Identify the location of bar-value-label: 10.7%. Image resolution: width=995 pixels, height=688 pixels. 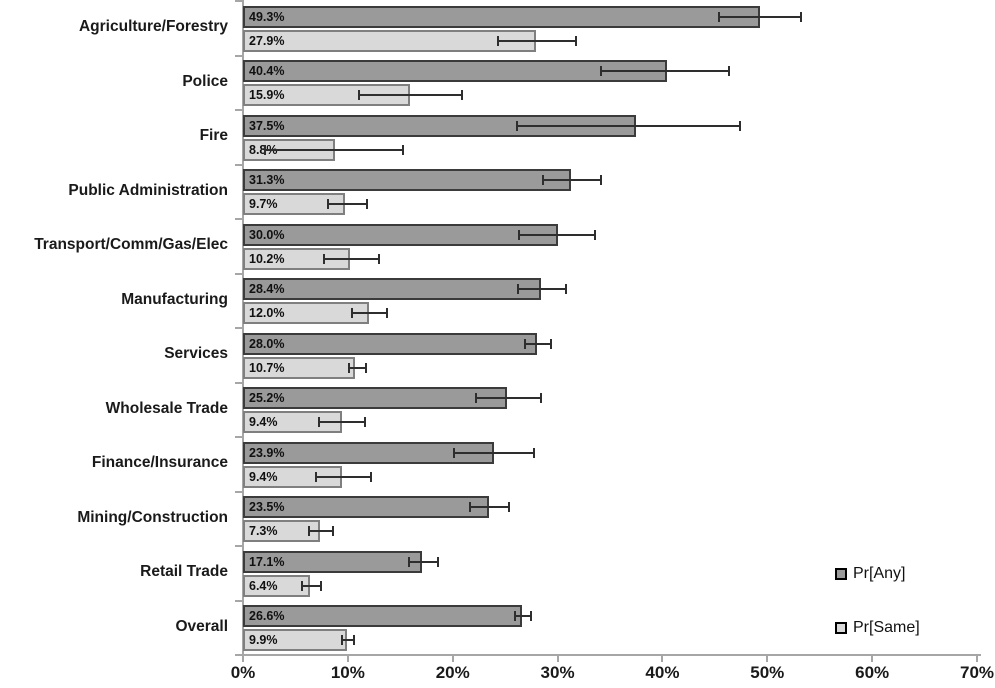
(267, 367).